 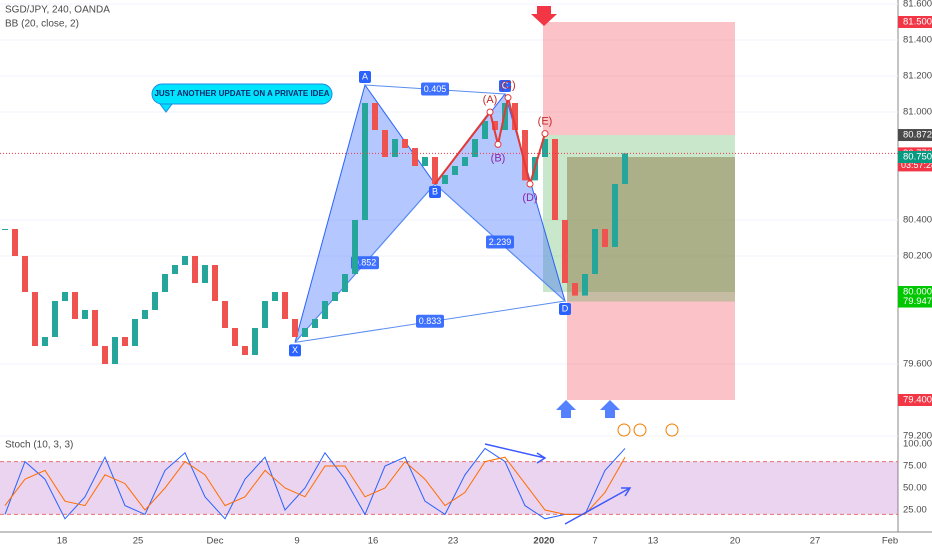 I want to click on stoch-label: Stoch (10, 3, 3), so click(x=39, y=445).